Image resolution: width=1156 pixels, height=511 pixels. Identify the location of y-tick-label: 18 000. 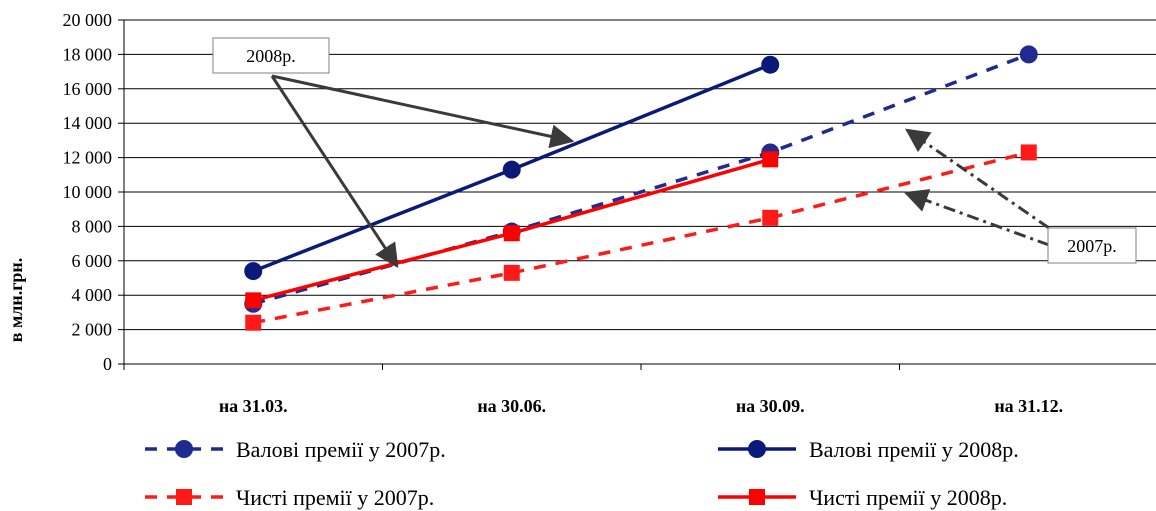
(88, 54).